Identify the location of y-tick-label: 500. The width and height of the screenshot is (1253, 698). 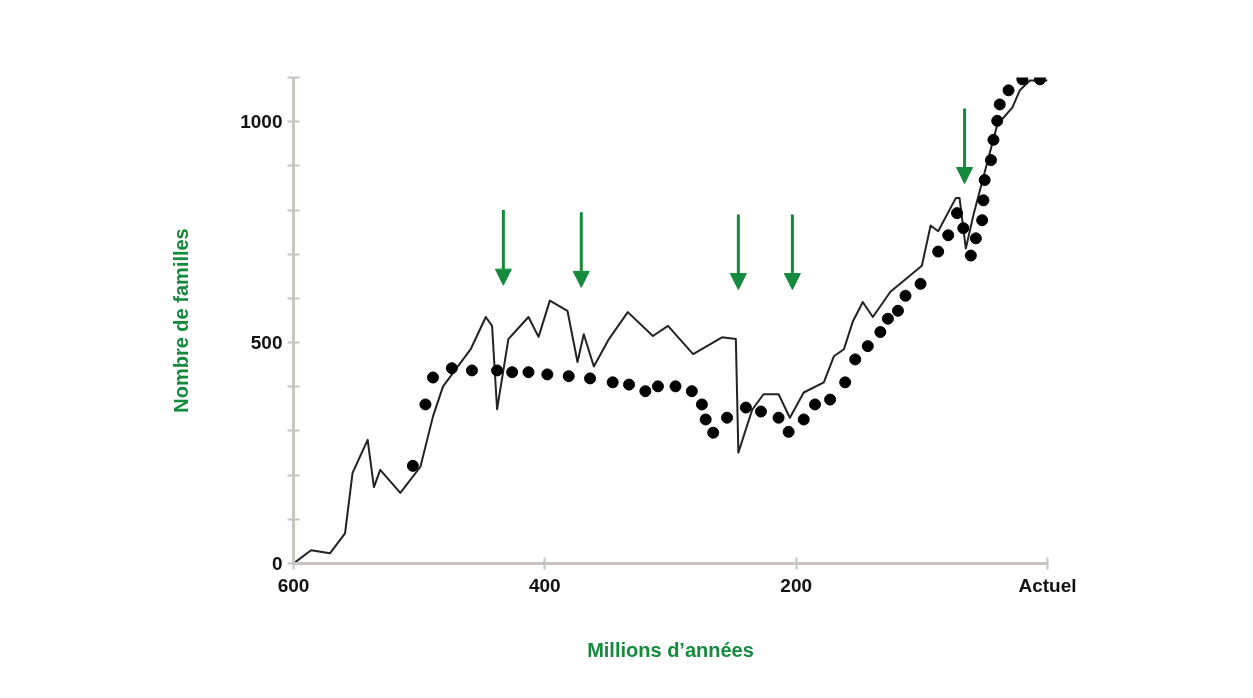
(266, 343).